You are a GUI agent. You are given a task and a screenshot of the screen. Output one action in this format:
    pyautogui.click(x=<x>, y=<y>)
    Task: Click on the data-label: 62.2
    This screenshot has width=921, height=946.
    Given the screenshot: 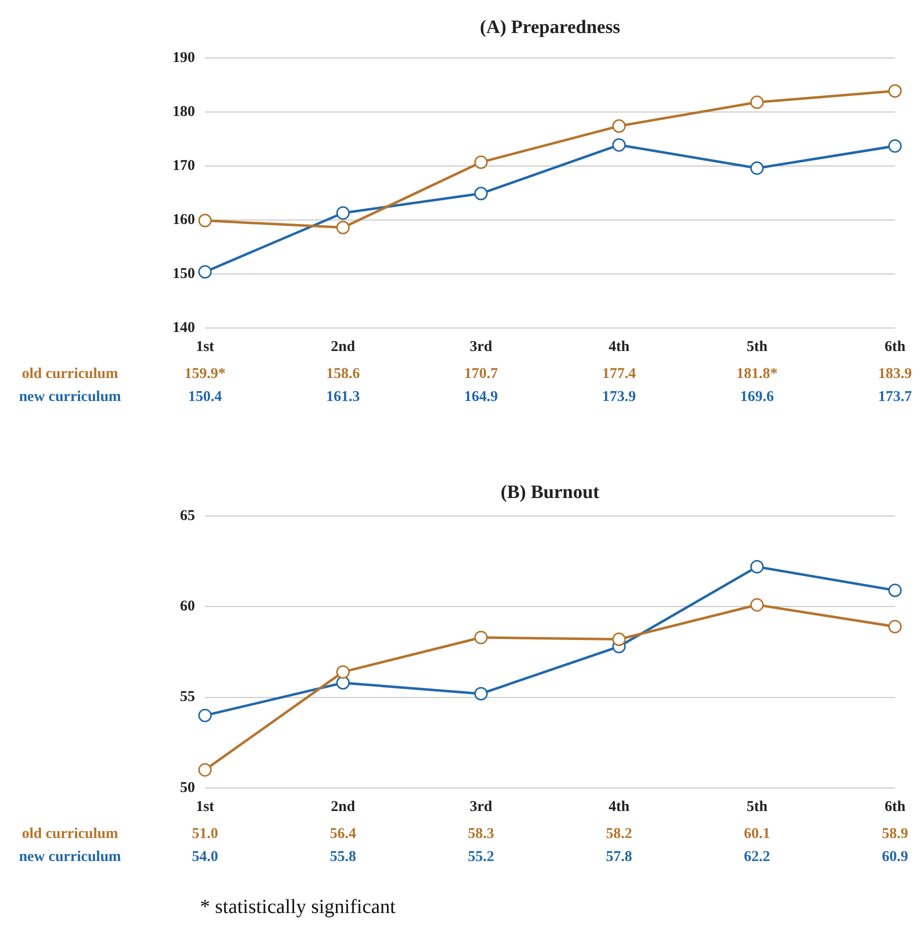 What is the action you would take?
    pyautogui.click(x=757, y=856)
    